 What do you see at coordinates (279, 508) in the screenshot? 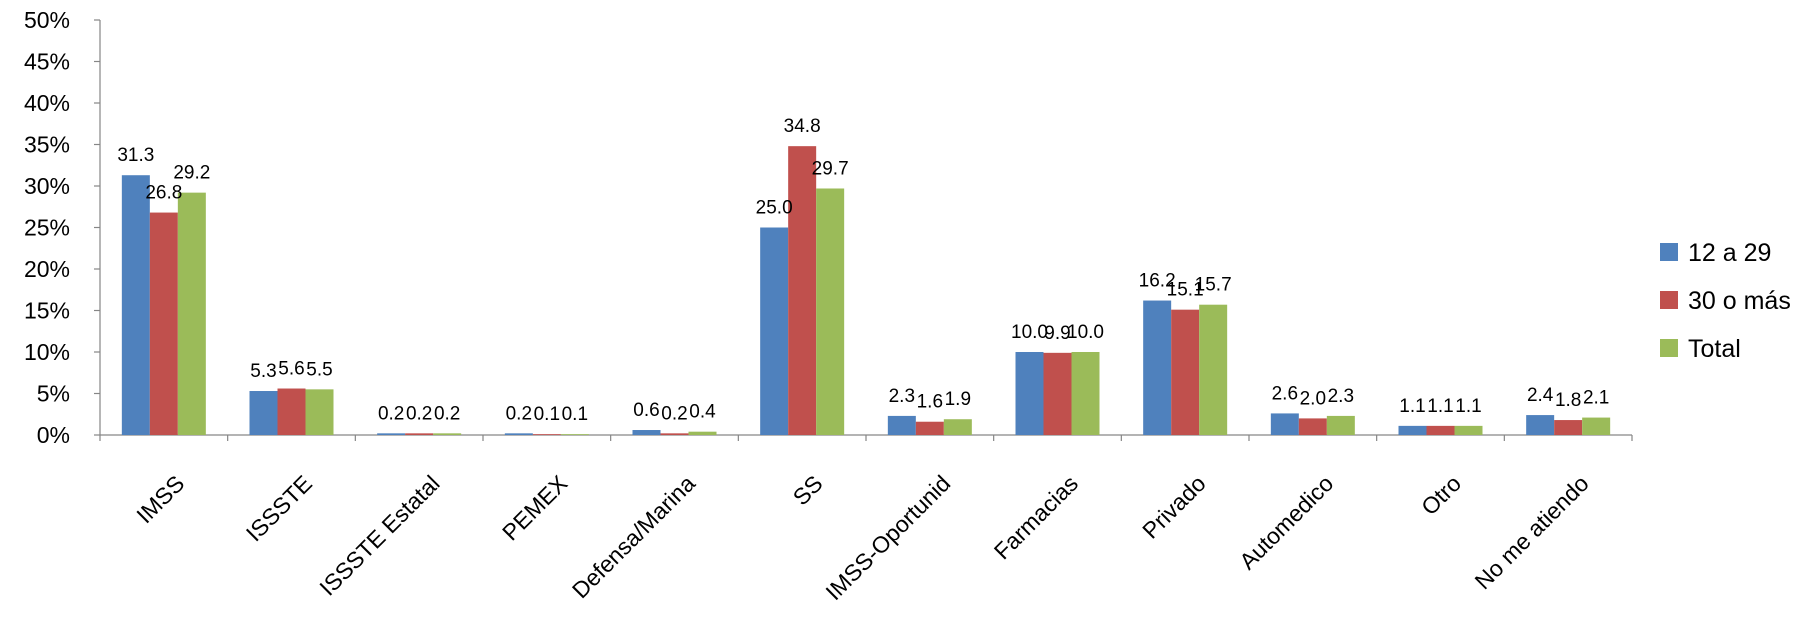
I see `category-label: ISSSTE` at bounding box center [279, 508].